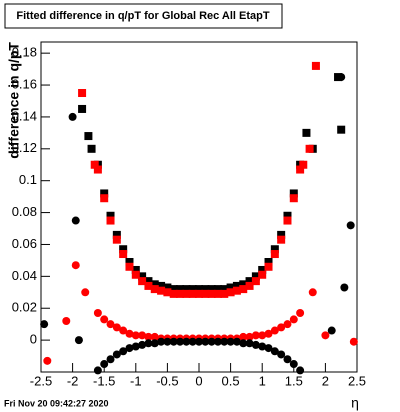 Image resolution: width=400 pixels, height=412 pixels. What do you see at coordinates (24, 147) in the screenshot?
I see `y-tick-label: 0.12` at bounding box center [24, 147].